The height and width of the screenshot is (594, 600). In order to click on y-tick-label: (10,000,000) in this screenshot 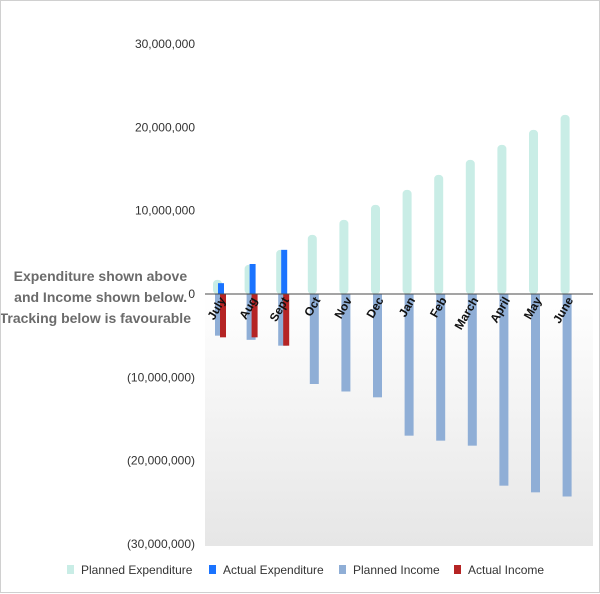, I will do `click(161, 377)`.